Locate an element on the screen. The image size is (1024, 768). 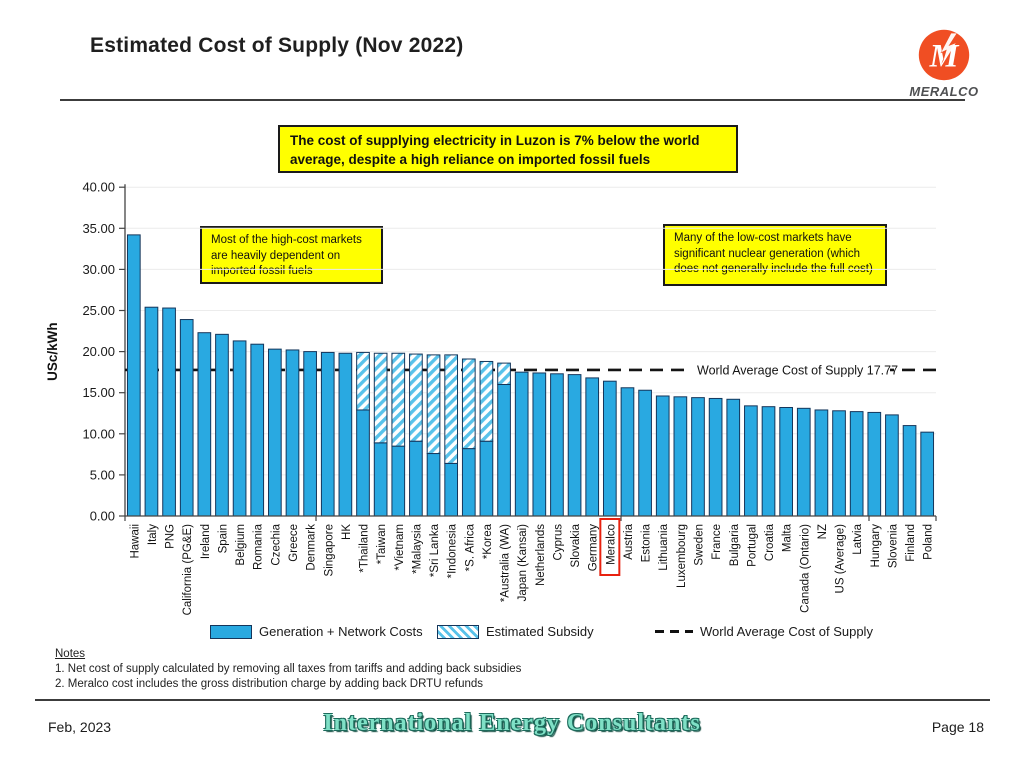
x-axis-label-45: Poland is located at coordinates (929, 542).